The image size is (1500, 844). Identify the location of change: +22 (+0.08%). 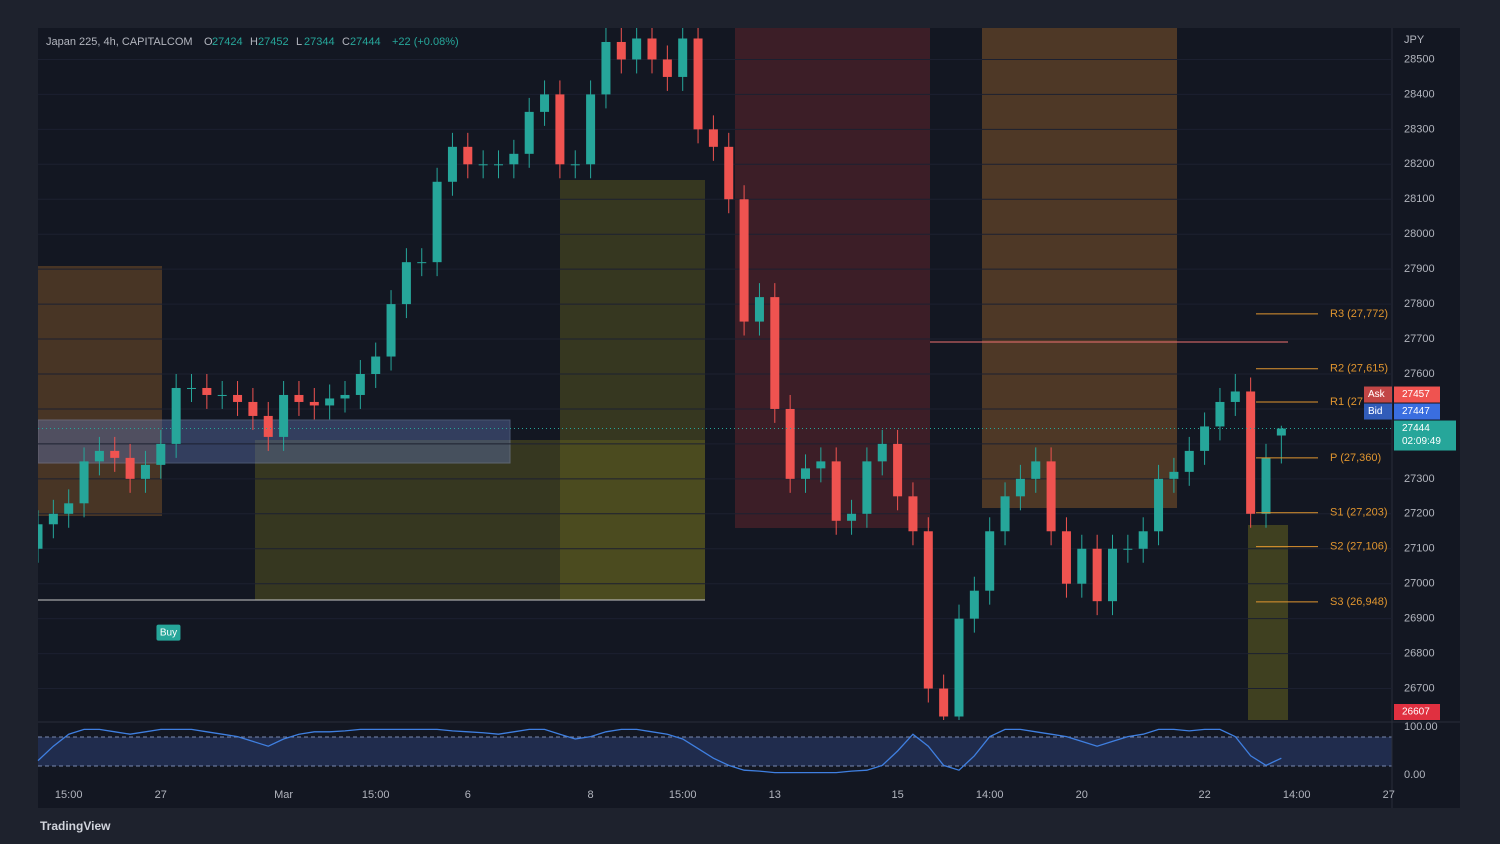
(425, 42).